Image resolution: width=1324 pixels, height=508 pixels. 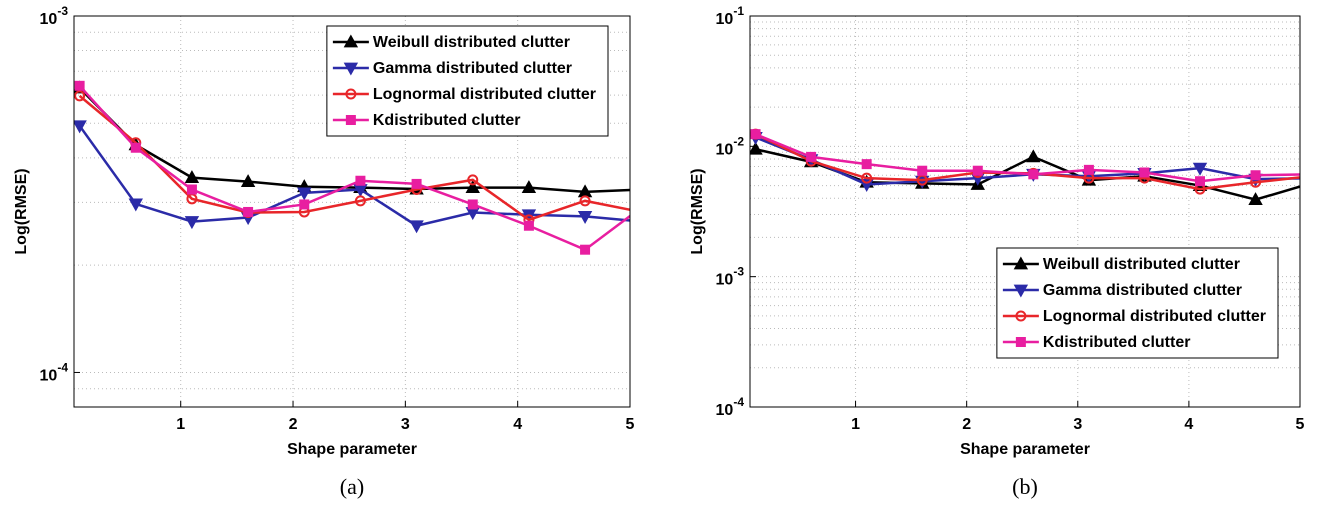 I want to click on caption: (b), so click(x=1025, y=486).